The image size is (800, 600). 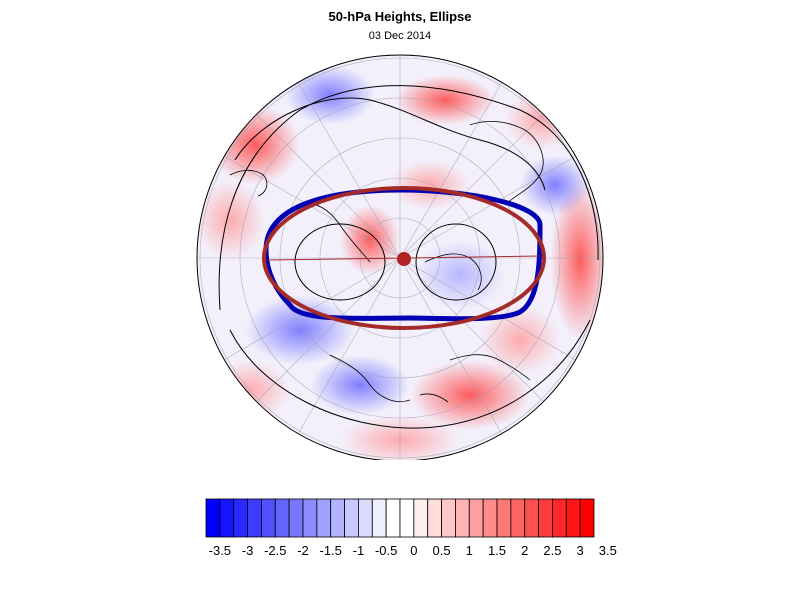 I want to click on colorbar-tick-label: 2, so click(x=525, y=550).